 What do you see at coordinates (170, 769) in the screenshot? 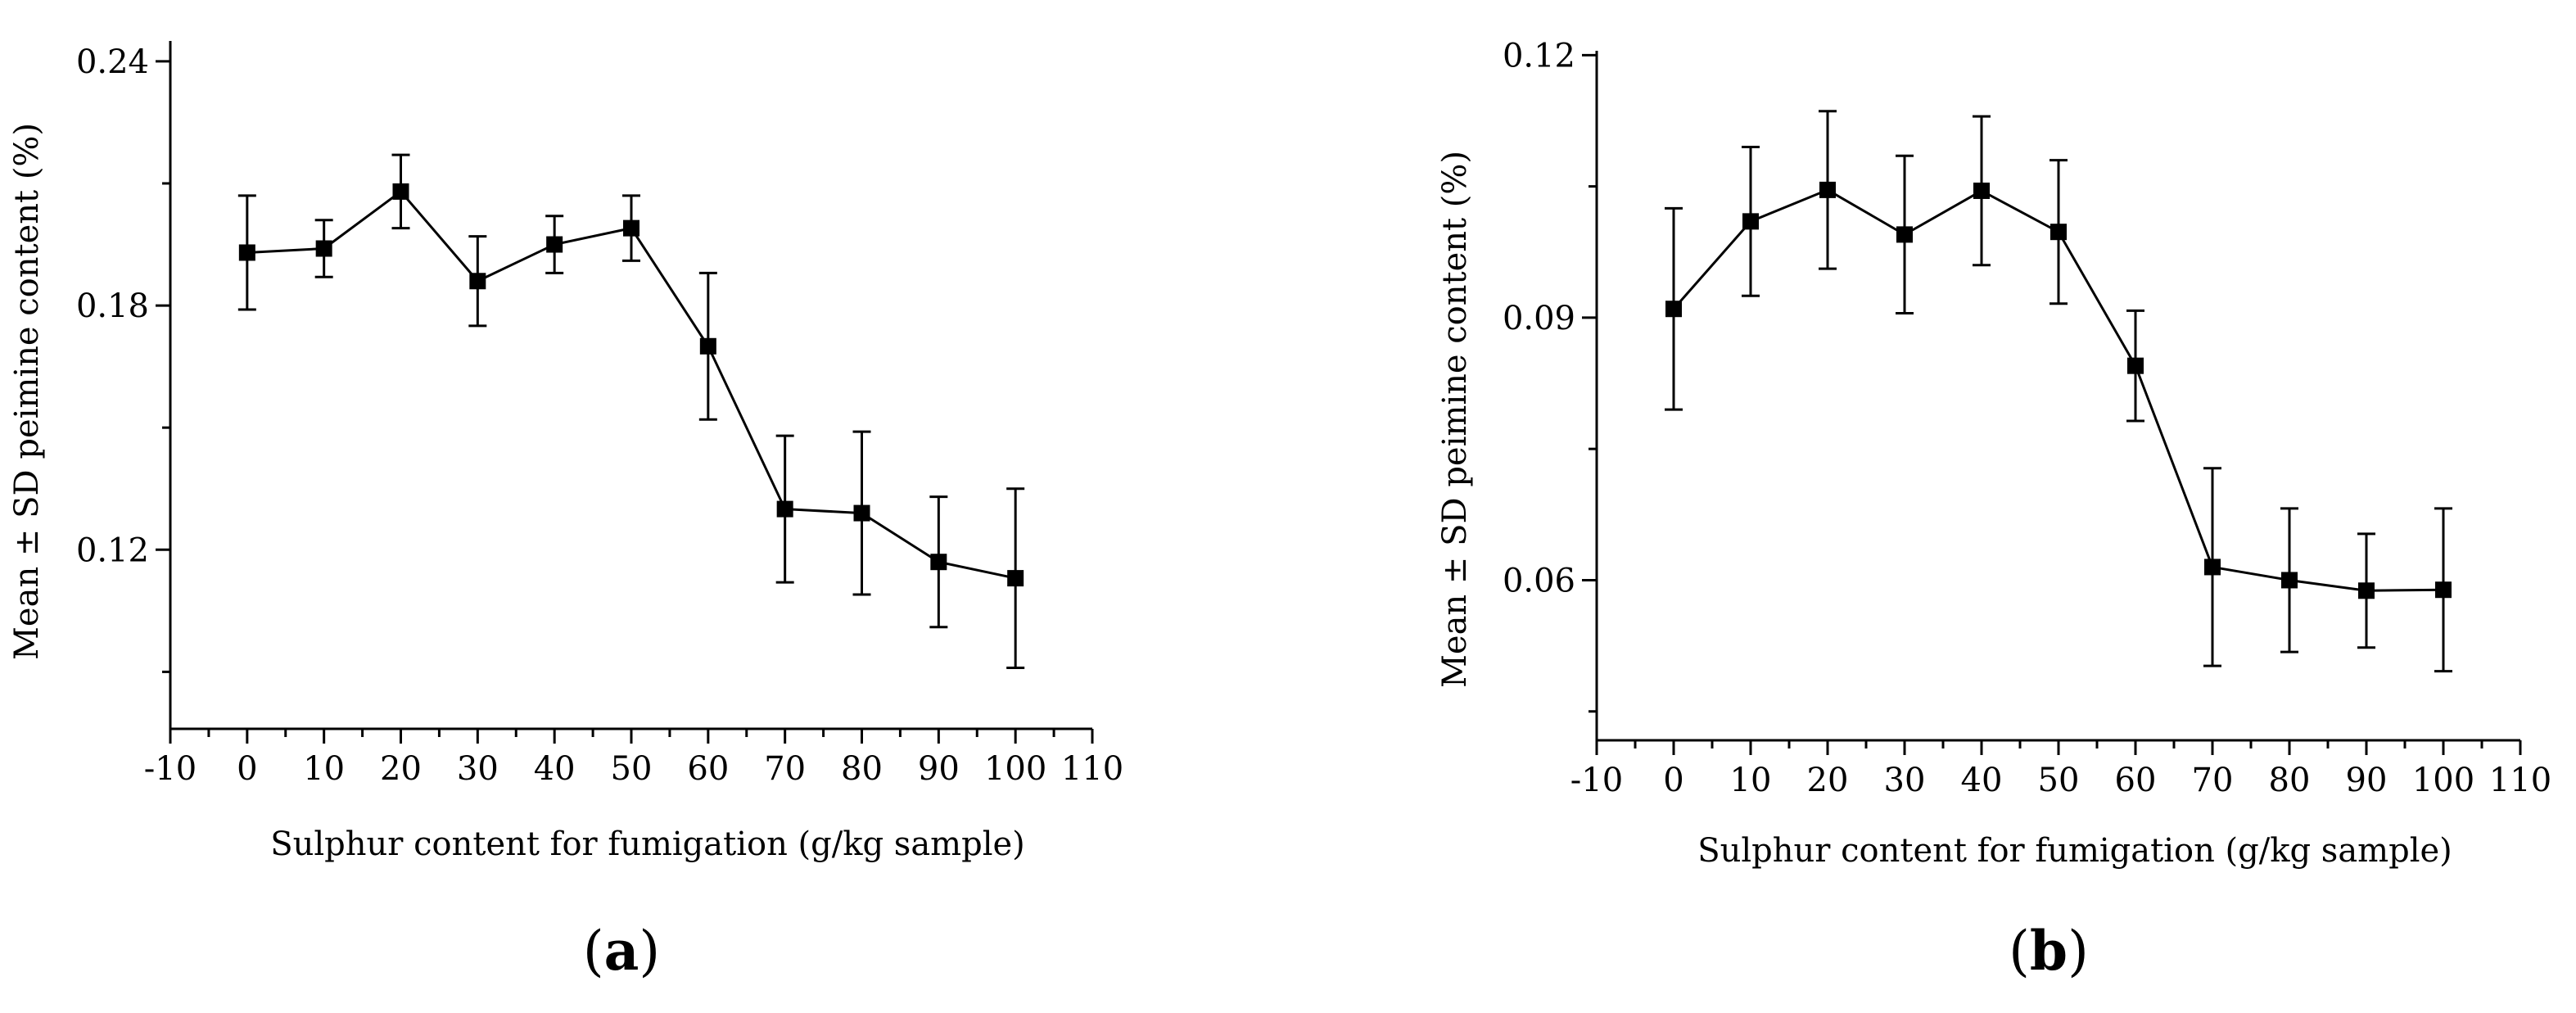
I see `chart-a-x-tick-label: -10` at bounding box center [170, 769].